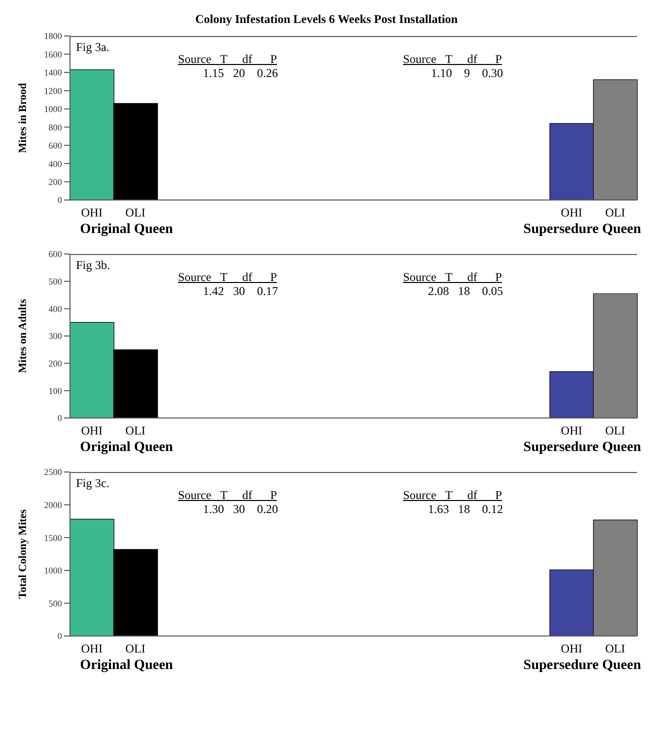 The width and height of the screenshot is (653, 756). Describe the element at coordinates (240, 291) in the screenshot. I see `annotation: 1.42 30 0.17` at that location.